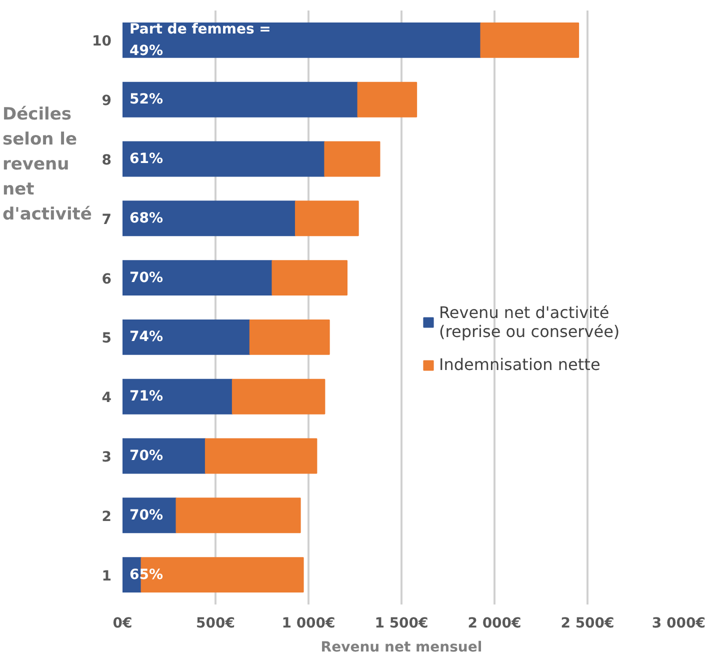  I want to click on y-tick-label: 8, so click(107, 160).